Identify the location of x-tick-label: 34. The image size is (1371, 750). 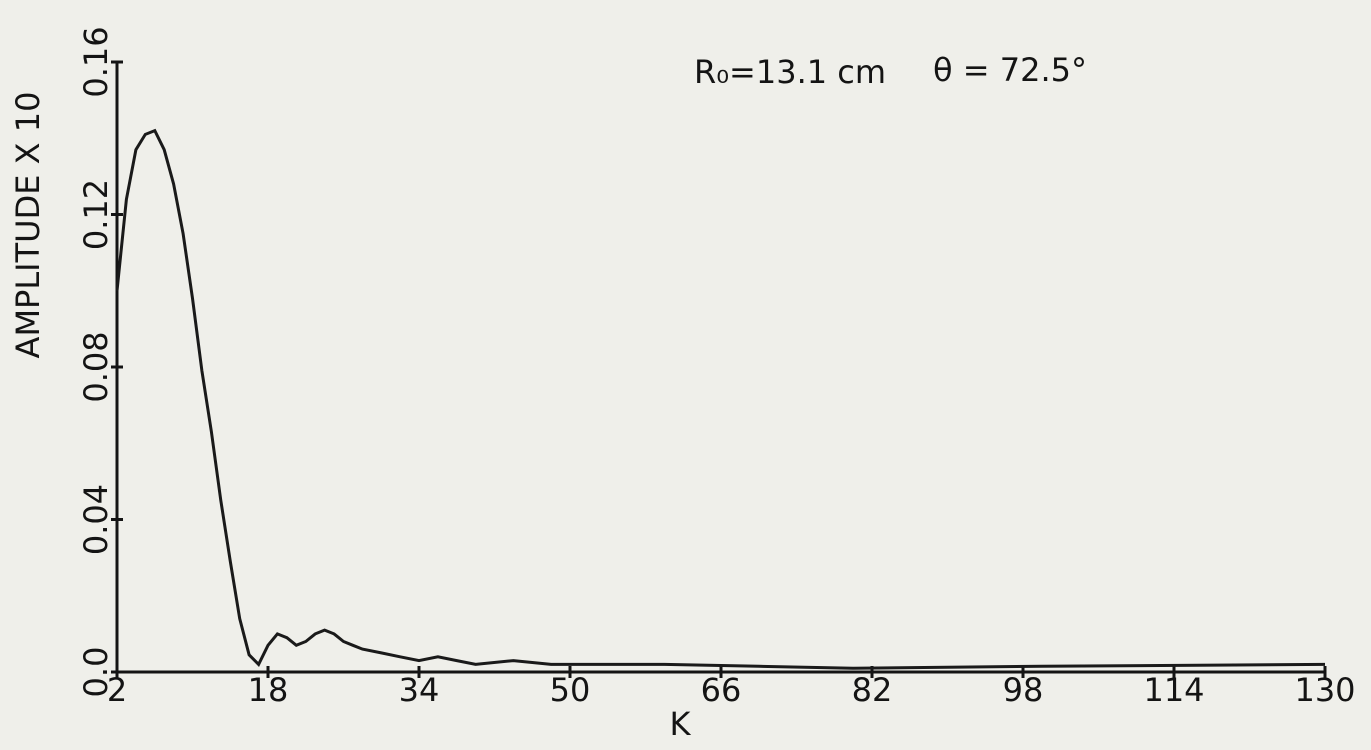
(419, 690).